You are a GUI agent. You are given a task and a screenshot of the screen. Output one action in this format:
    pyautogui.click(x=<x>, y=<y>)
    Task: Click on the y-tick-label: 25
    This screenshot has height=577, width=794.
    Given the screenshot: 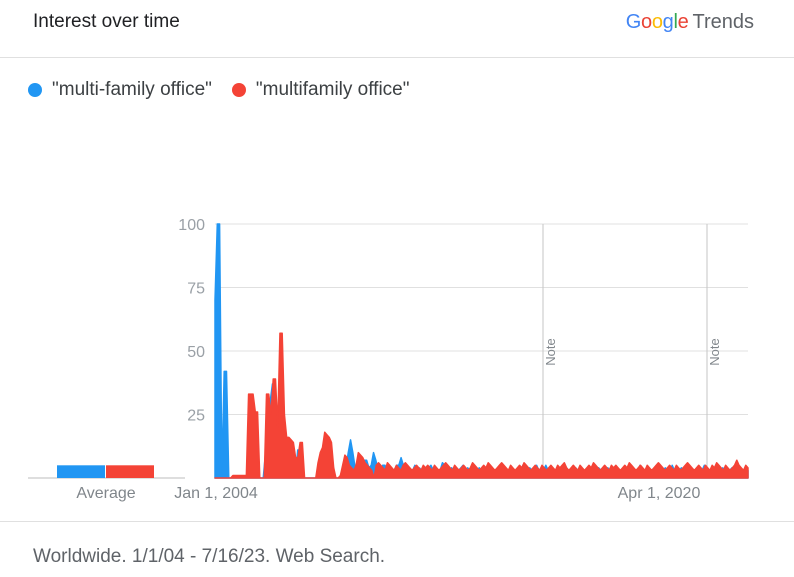 What is the action you would take?
    pyautogui.click(x=196, y=416)
    